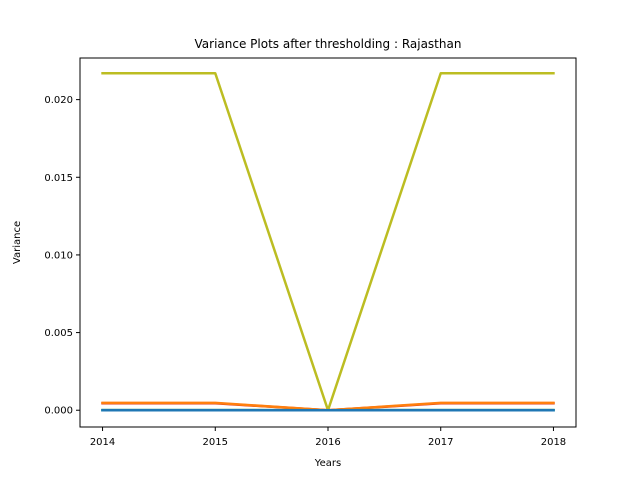 The width and height of the screenshot is (640, 480). Describe the element at coordinates (102, 442) in the screenshot. I see `x-tick-label-2014: 2014` at that location.